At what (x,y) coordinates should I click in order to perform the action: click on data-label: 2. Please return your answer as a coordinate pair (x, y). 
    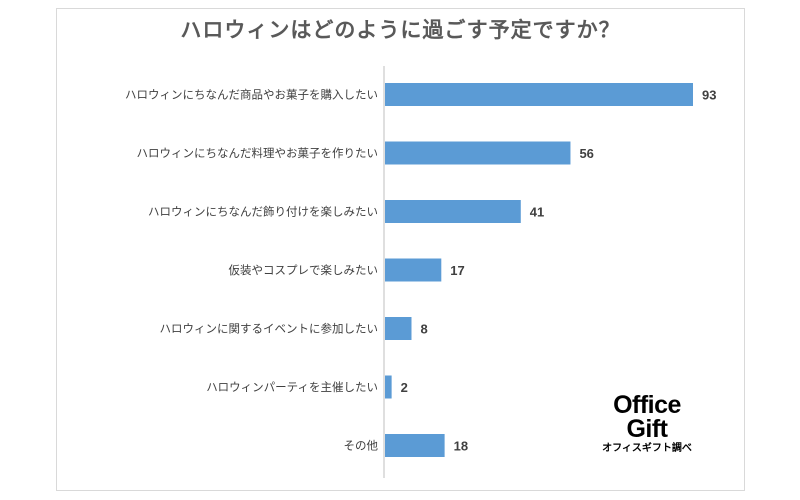
    Looking at the image, I should click on (404, 387).